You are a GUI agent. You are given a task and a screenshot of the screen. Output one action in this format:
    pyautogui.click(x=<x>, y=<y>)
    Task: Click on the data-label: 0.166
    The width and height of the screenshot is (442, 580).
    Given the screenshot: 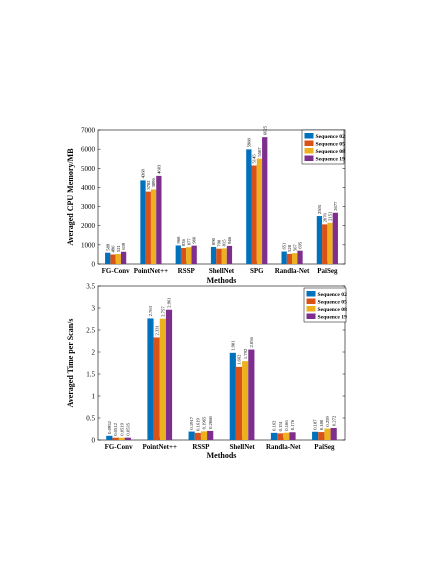 What is the action you would take?
    pyautogui.click(x=286, y=425)
    